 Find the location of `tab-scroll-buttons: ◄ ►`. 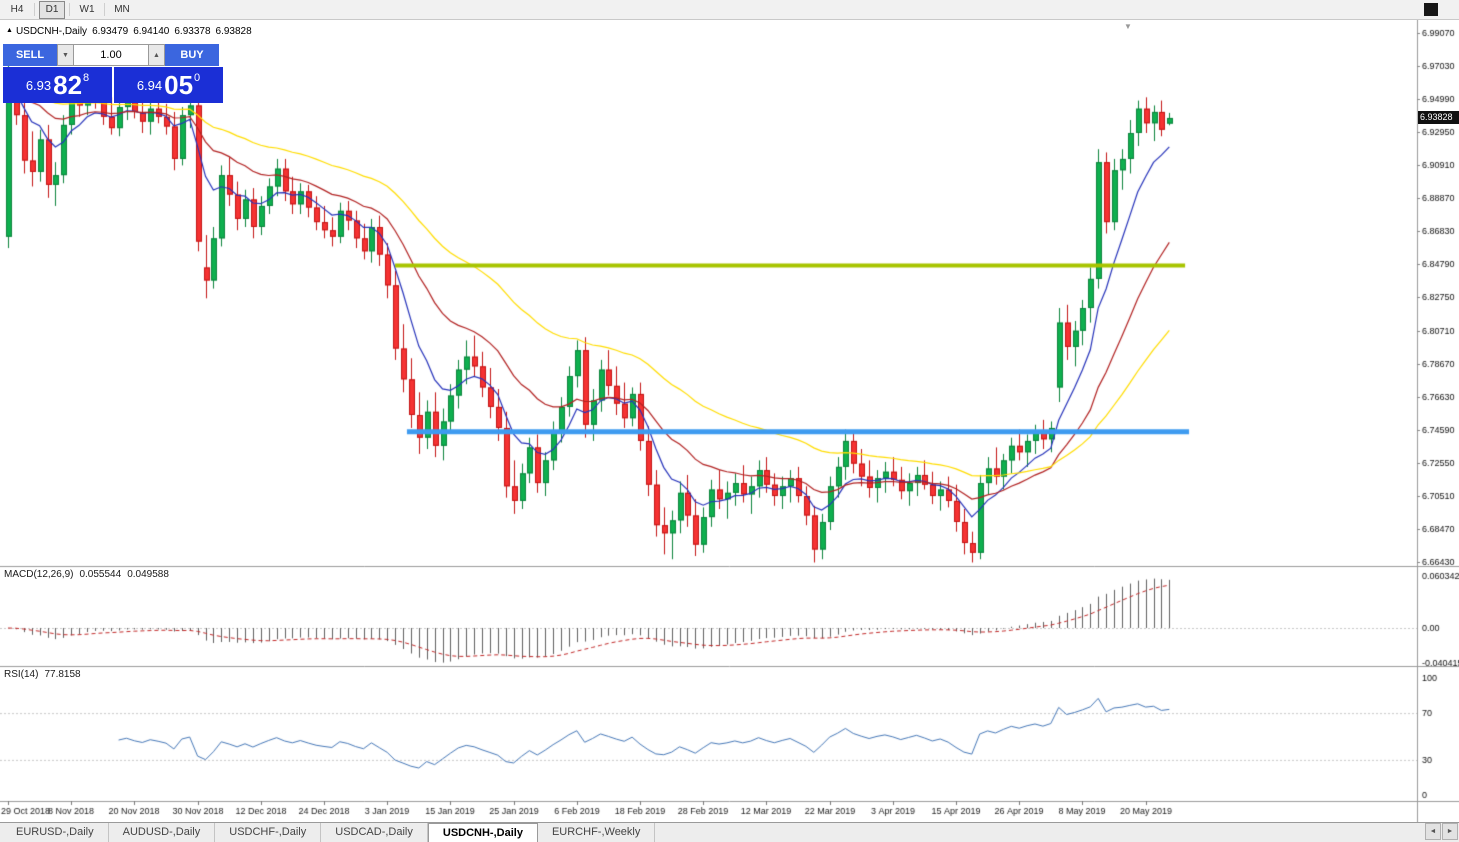

tab-scroll-buttons: ◄ ► is located at coordinates (1441, 831).